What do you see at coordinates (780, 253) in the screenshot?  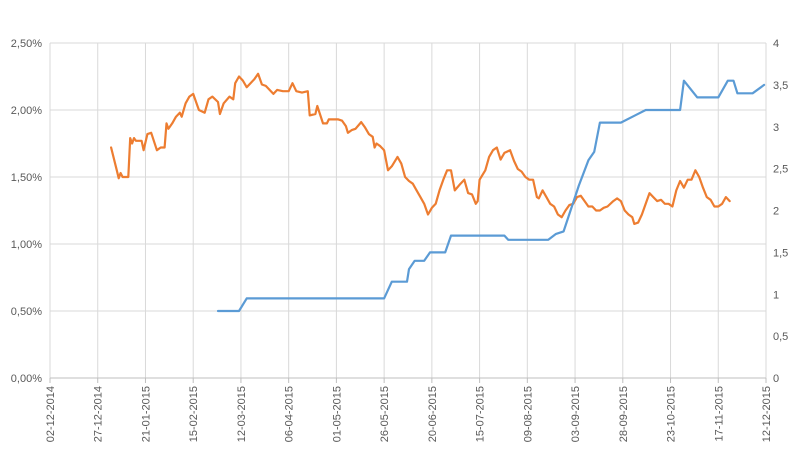 I see `y-right-tick-label: 1,5` at bounding box center [780, 253].